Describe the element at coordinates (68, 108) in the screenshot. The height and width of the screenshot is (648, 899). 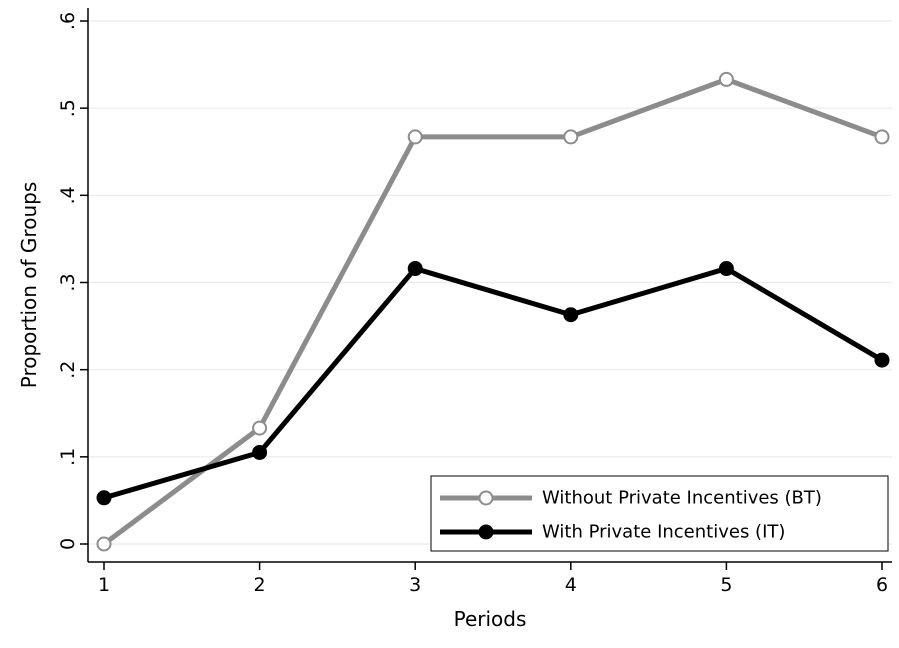
I see `y-tick-label: .5` at that location.